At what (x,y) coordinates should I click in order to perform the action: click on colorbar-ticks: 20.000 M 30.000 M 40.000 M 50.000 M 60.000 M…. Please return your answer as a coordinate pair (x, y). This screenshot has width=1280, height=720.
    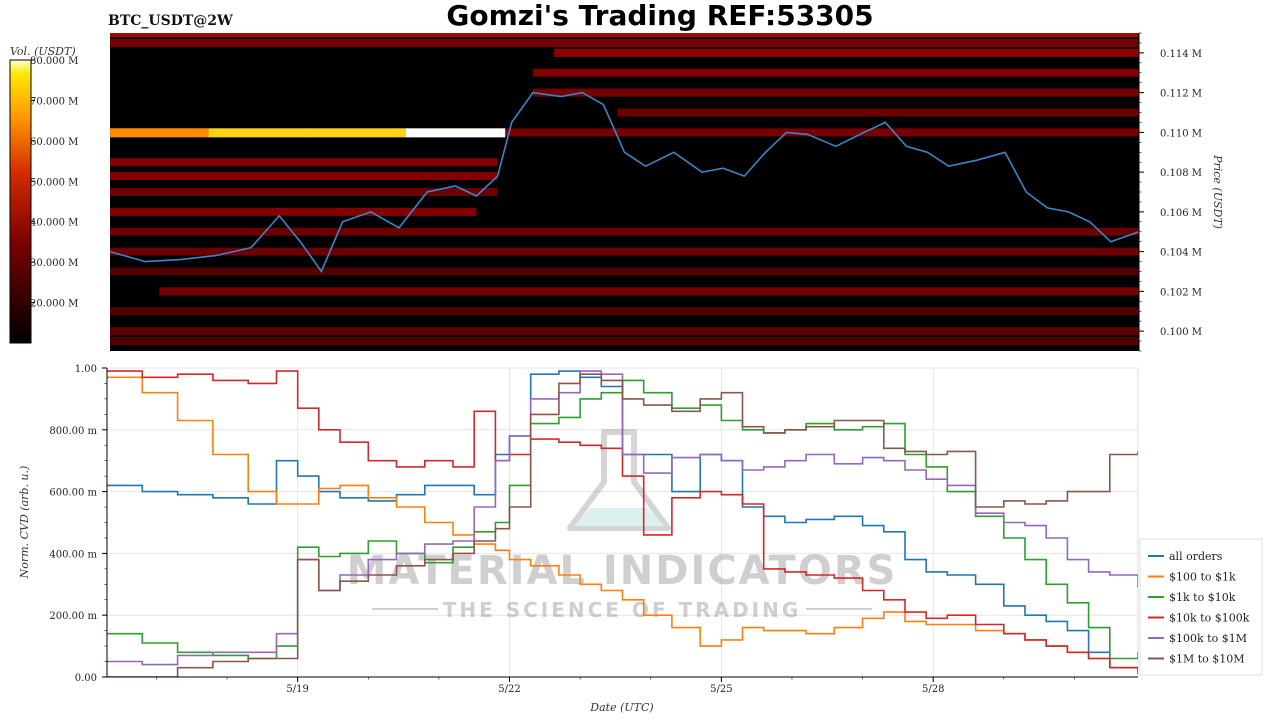
    Looking at the image, I should click on (54, 183).